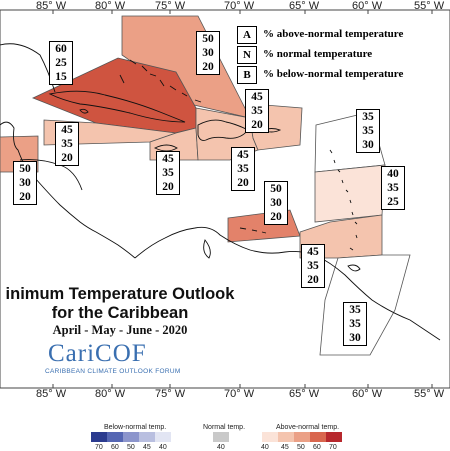 The width and height of the screenshot is (450, 451). I want to click on key-text: % above-normal temperature, so click(333, 34).